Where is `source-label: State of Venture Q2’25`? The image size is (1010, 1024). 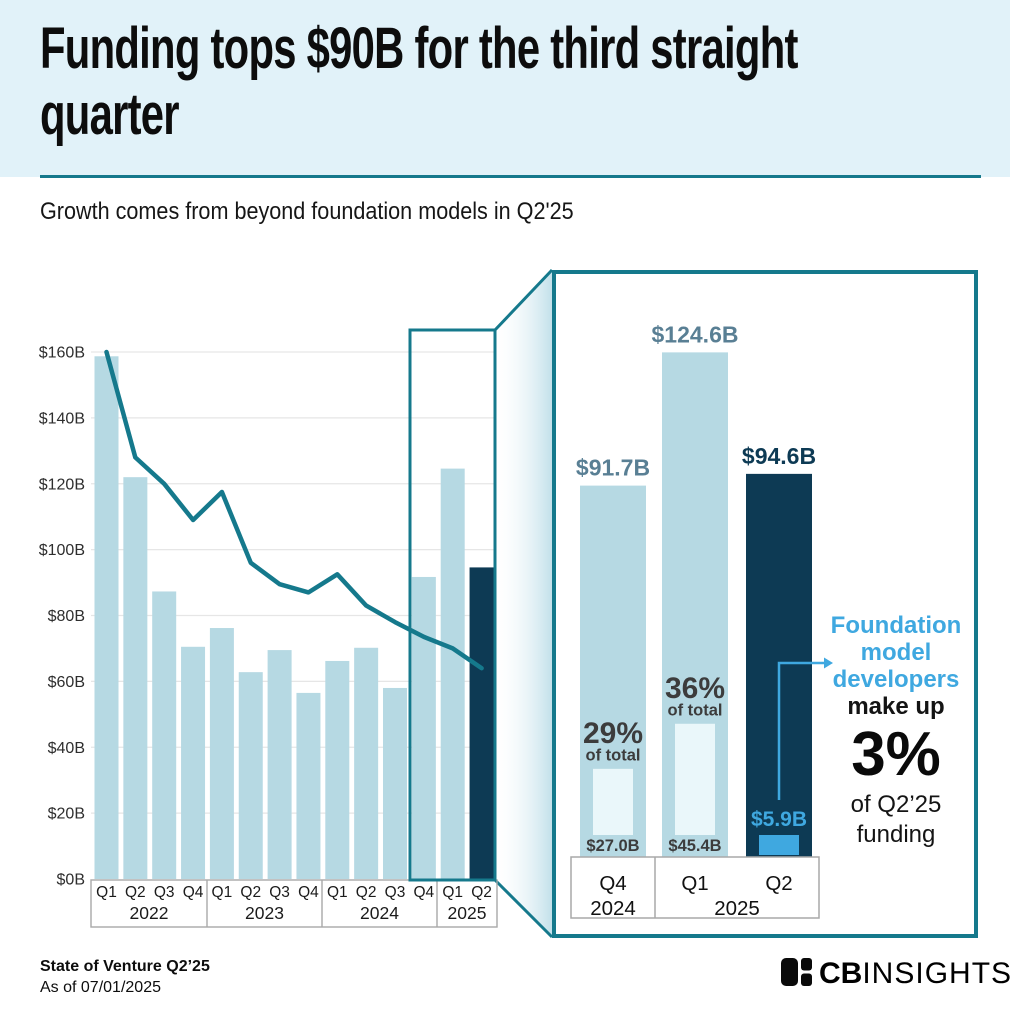
source-label: State of Venture Q2’25 is located at coordinates (125, 966).